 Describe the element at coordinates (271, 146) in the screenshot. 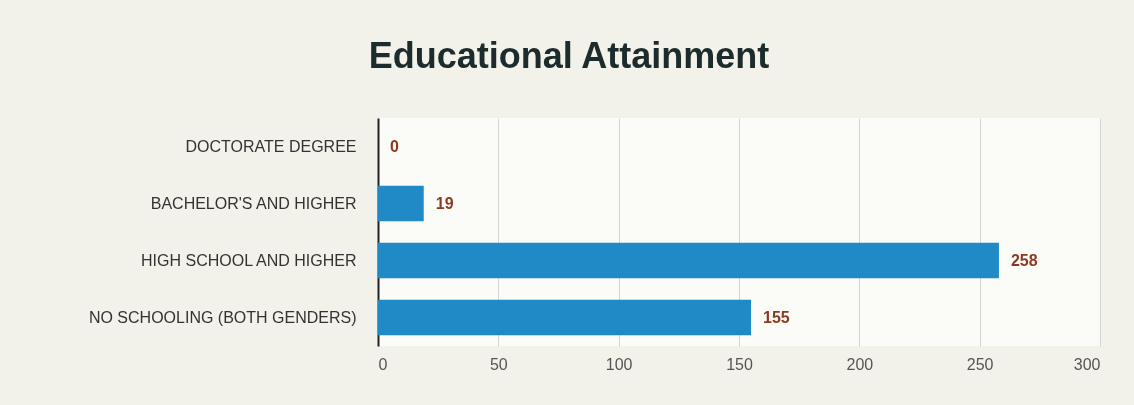

I see `y-tick-label: DOCTORATE DEGREE` at that location.